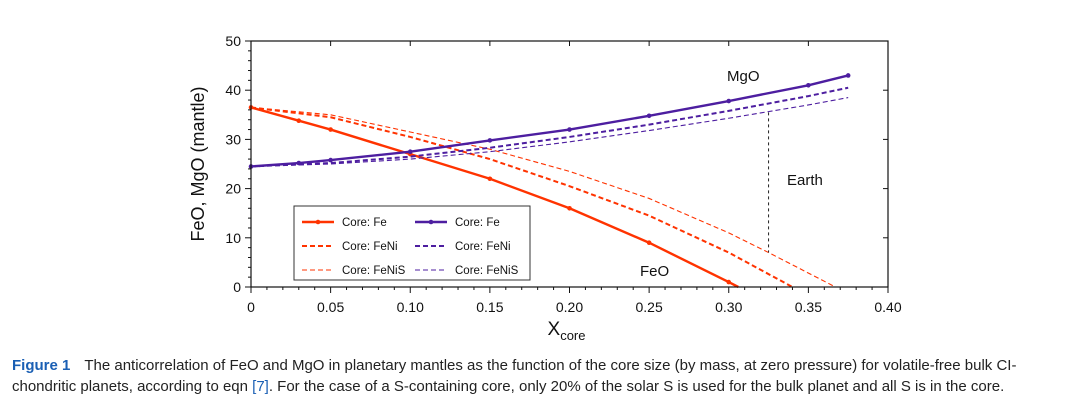 The image size is (1081, 418). I want to click on x-tick-label: 0.05, so click(330, 307).